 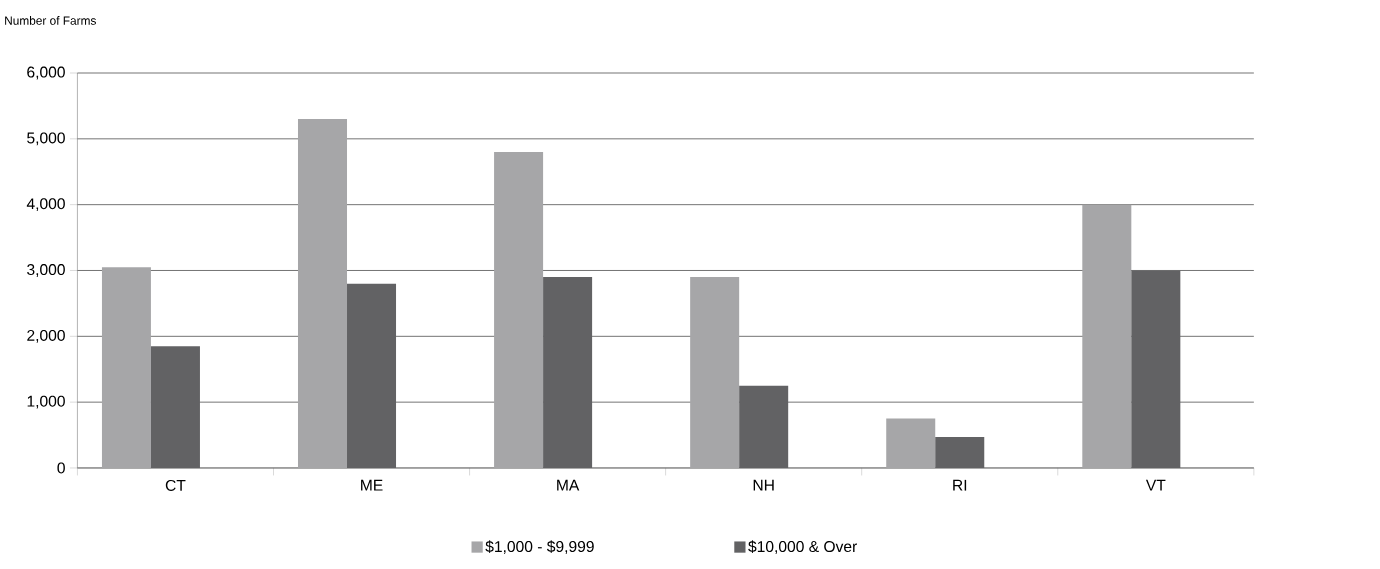 I want to click on y-tick-label: 3,000, so click(x=46, y=270).